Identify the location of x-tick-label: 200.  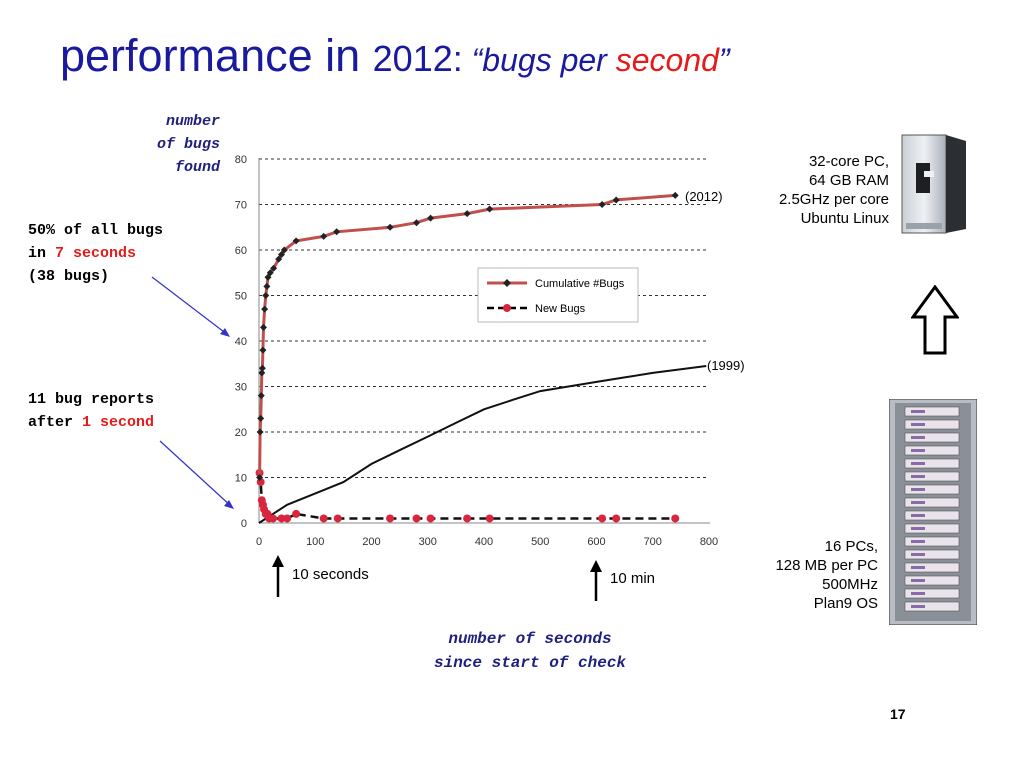
(371, 542).